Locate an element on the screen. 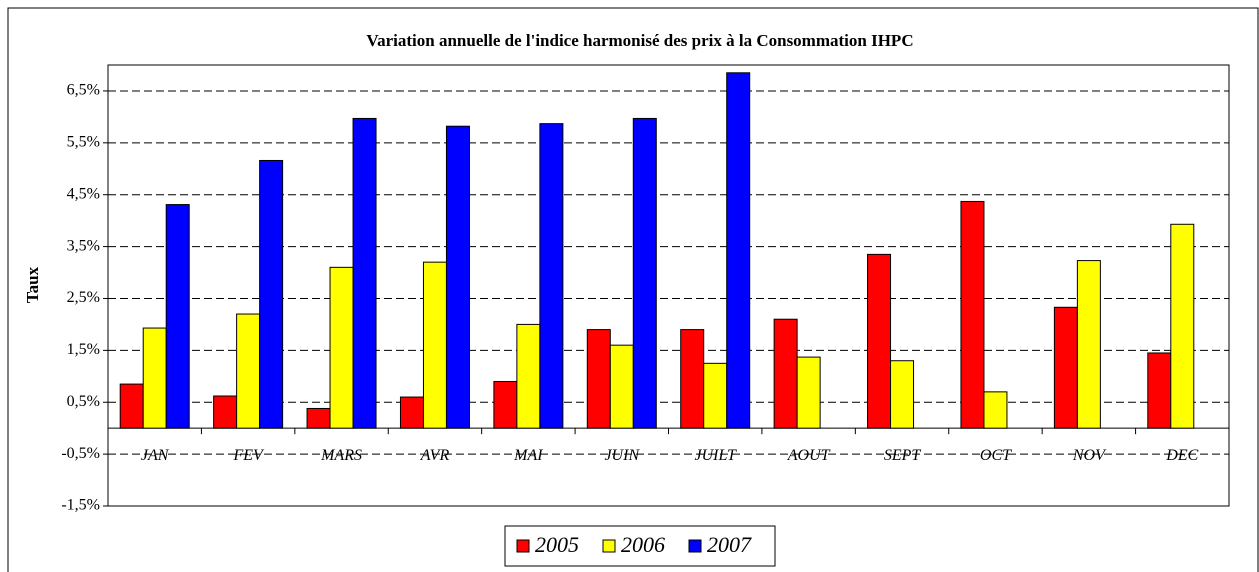 The height and width of the screenshot is (572, 1259). x-tick-label: FEV is located at coordinates (248, 455).